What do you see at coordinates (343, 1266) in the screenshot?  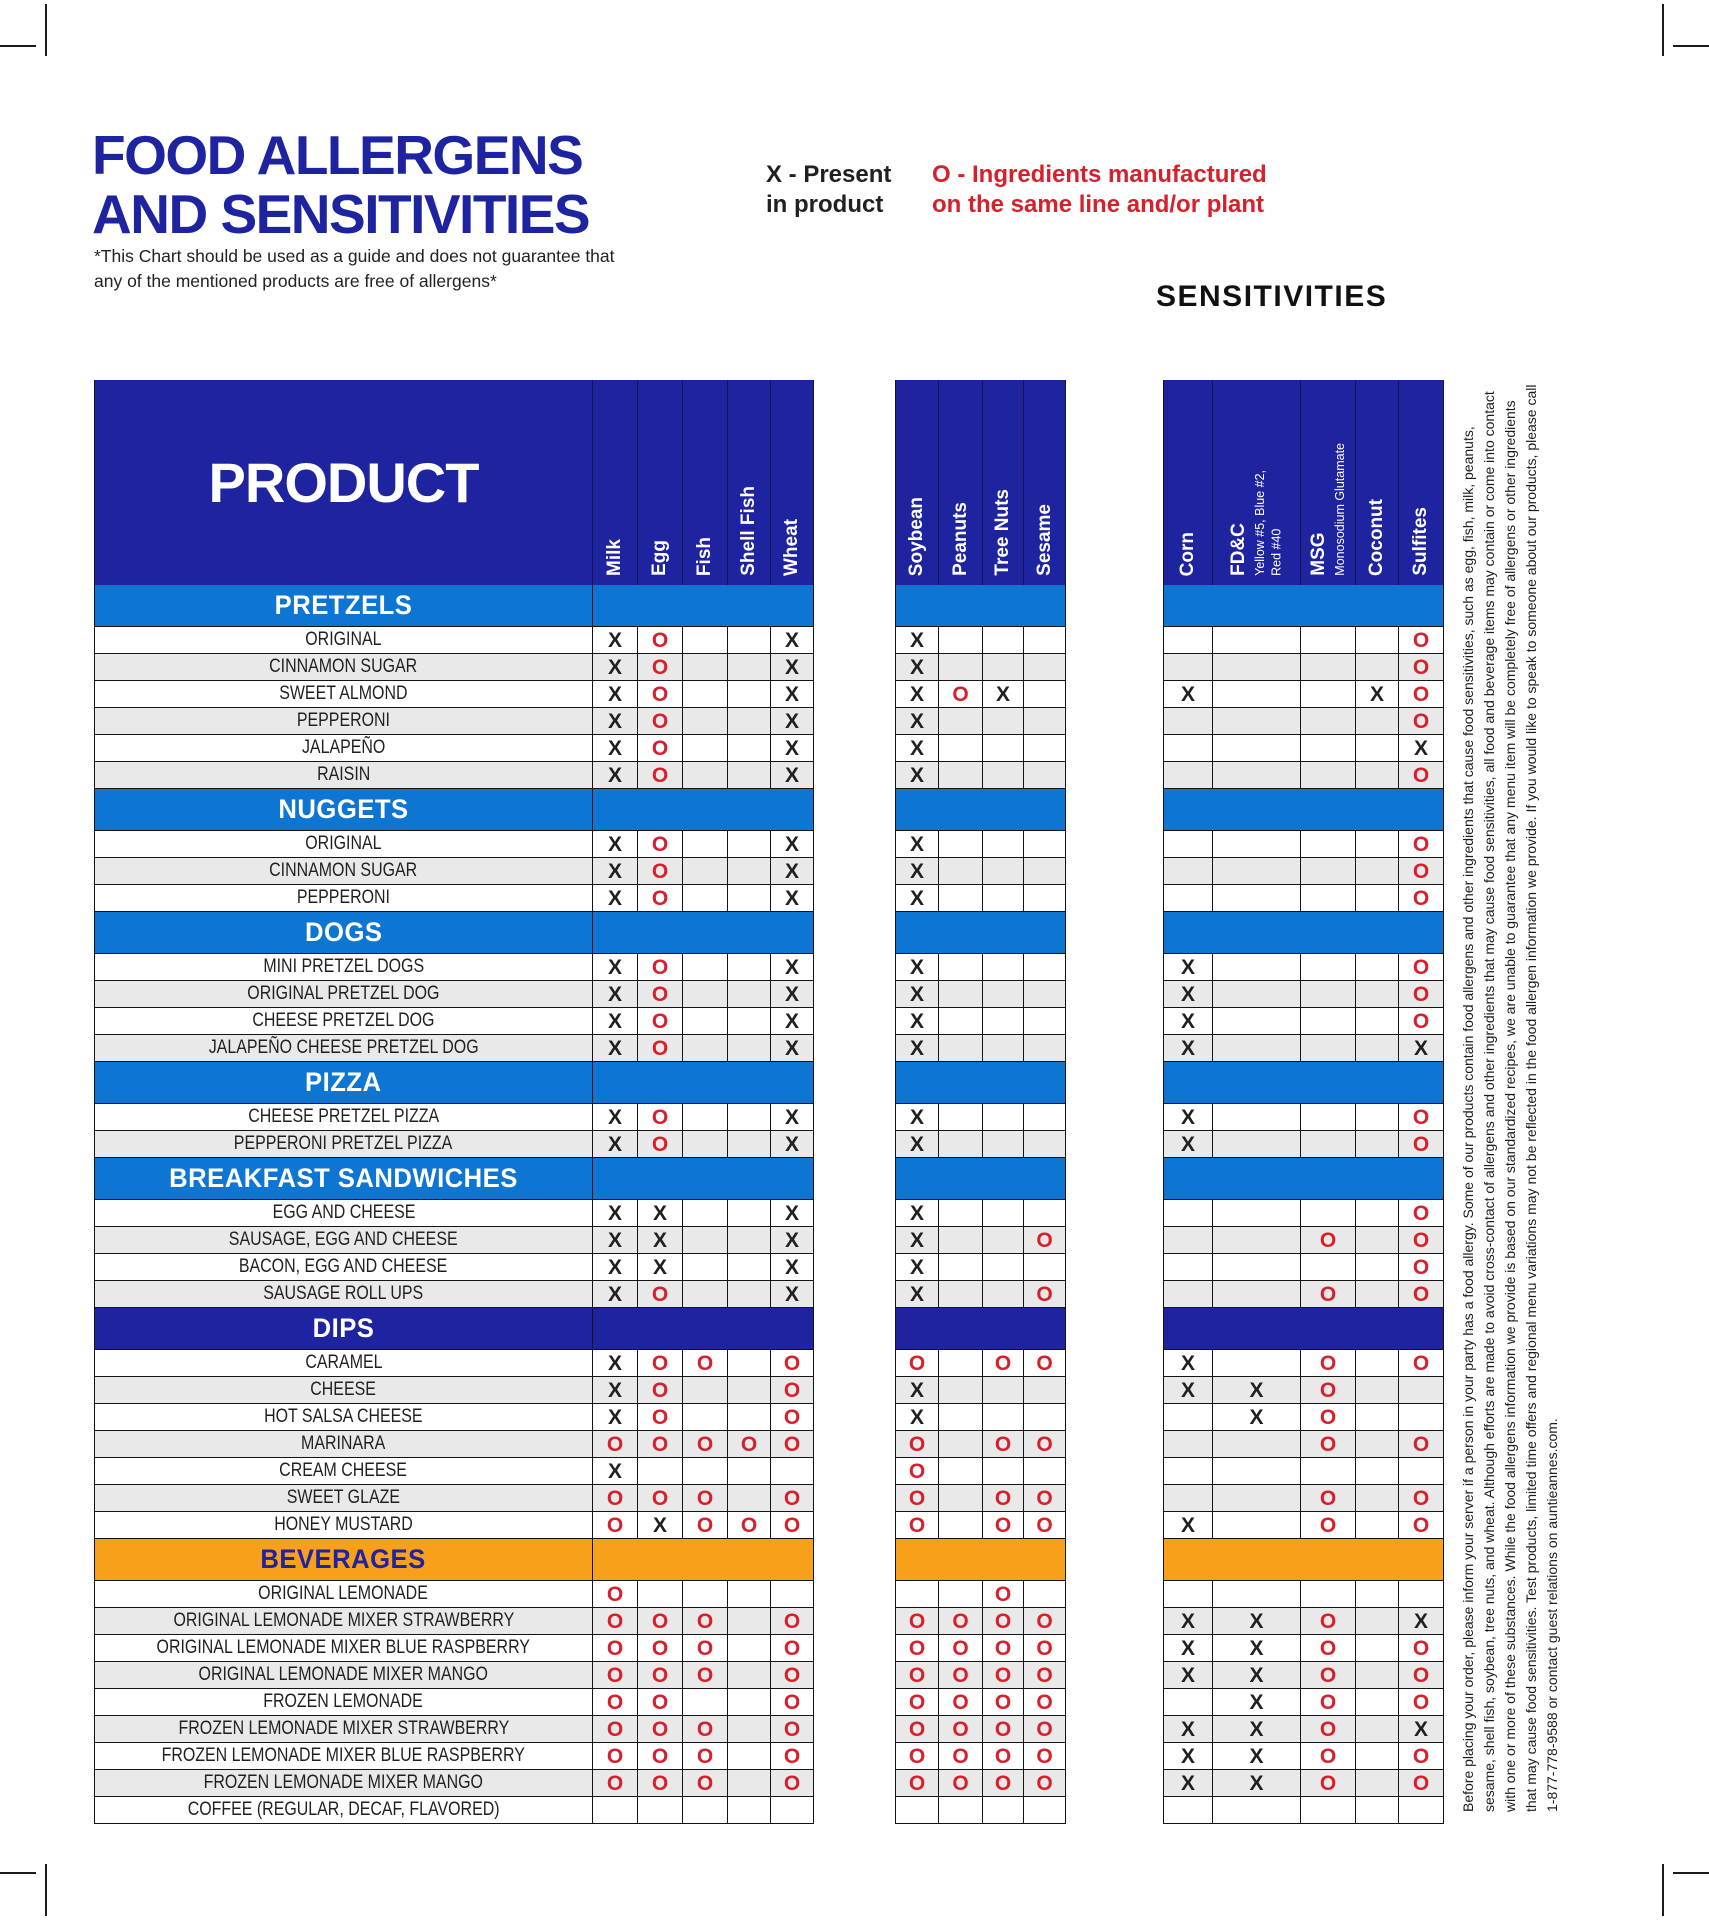 I see `product-name: BACON, EGG AND CHEESE` at bounding box center [343, 1266].